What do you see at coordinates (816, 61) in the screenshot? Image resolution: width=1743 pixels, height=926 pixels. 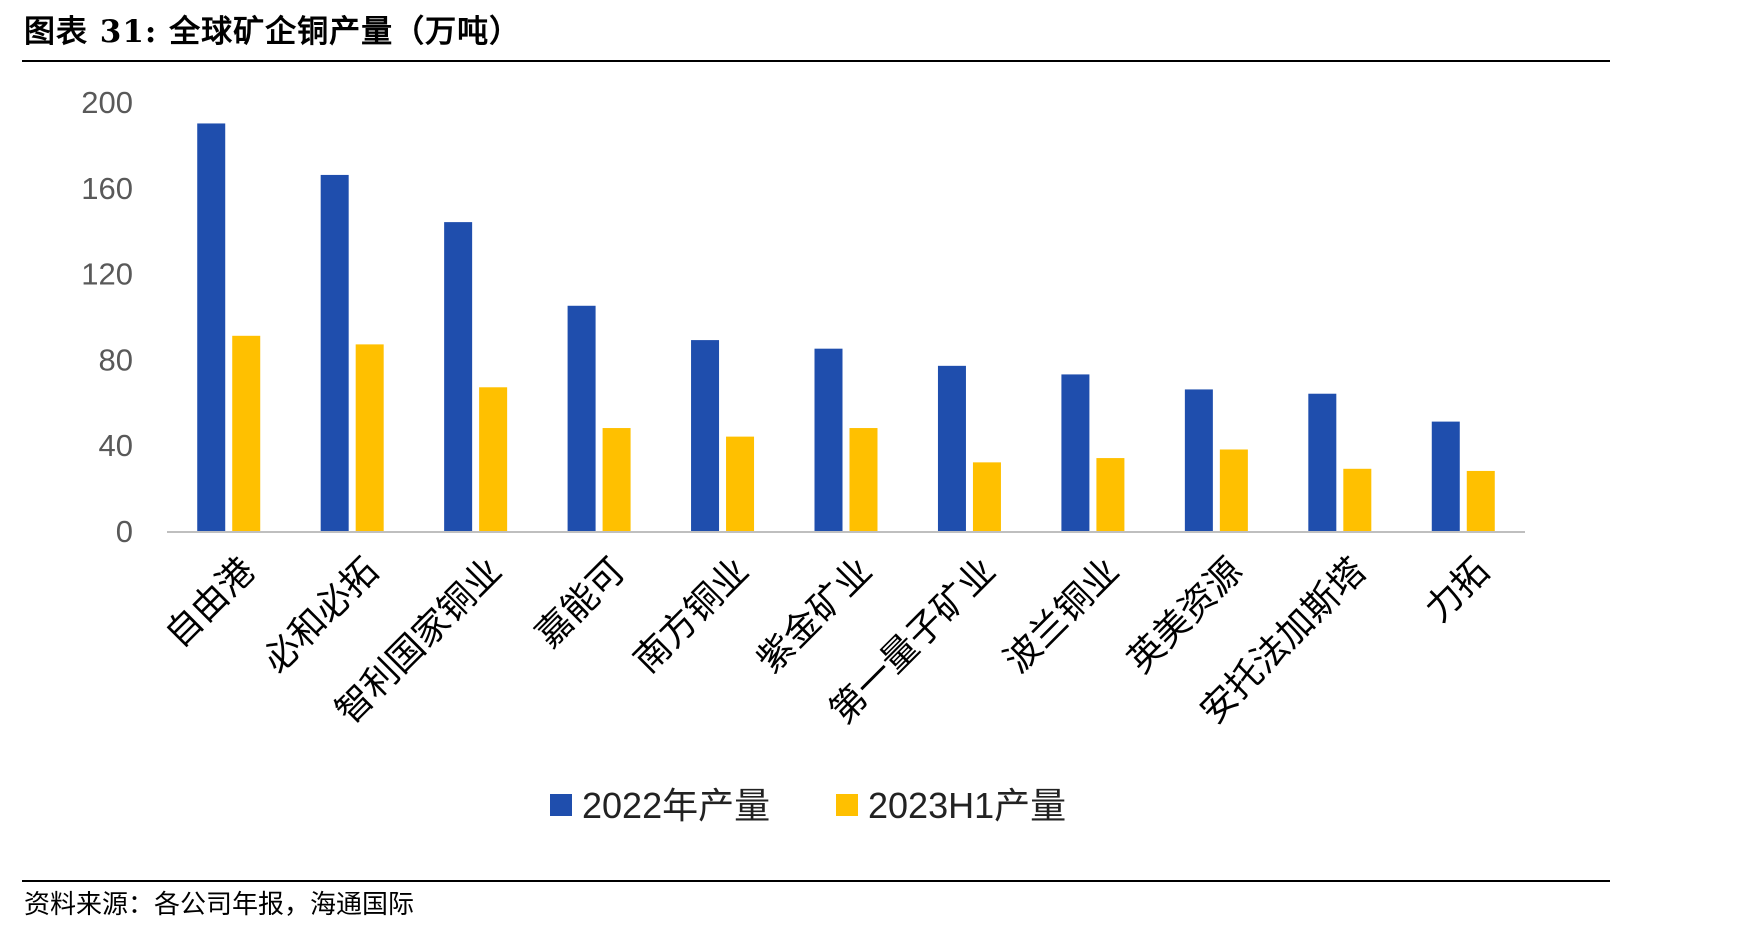 I see `top-rule` at bounding box center [816, 61].